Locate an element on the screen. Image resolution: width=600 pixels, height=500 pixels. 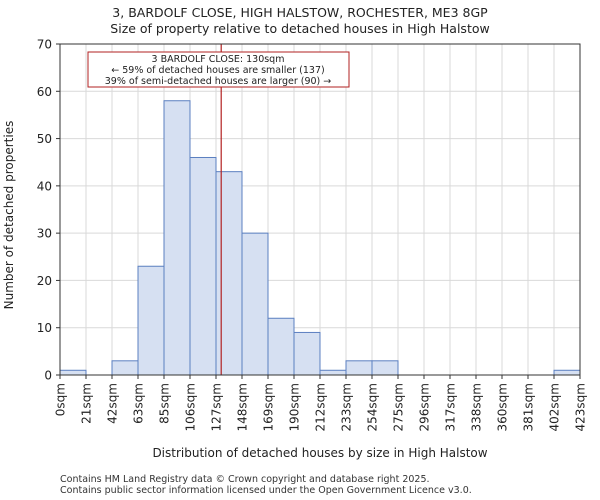
x-tick-label: 360sqm is located at coordinates (503, 407).